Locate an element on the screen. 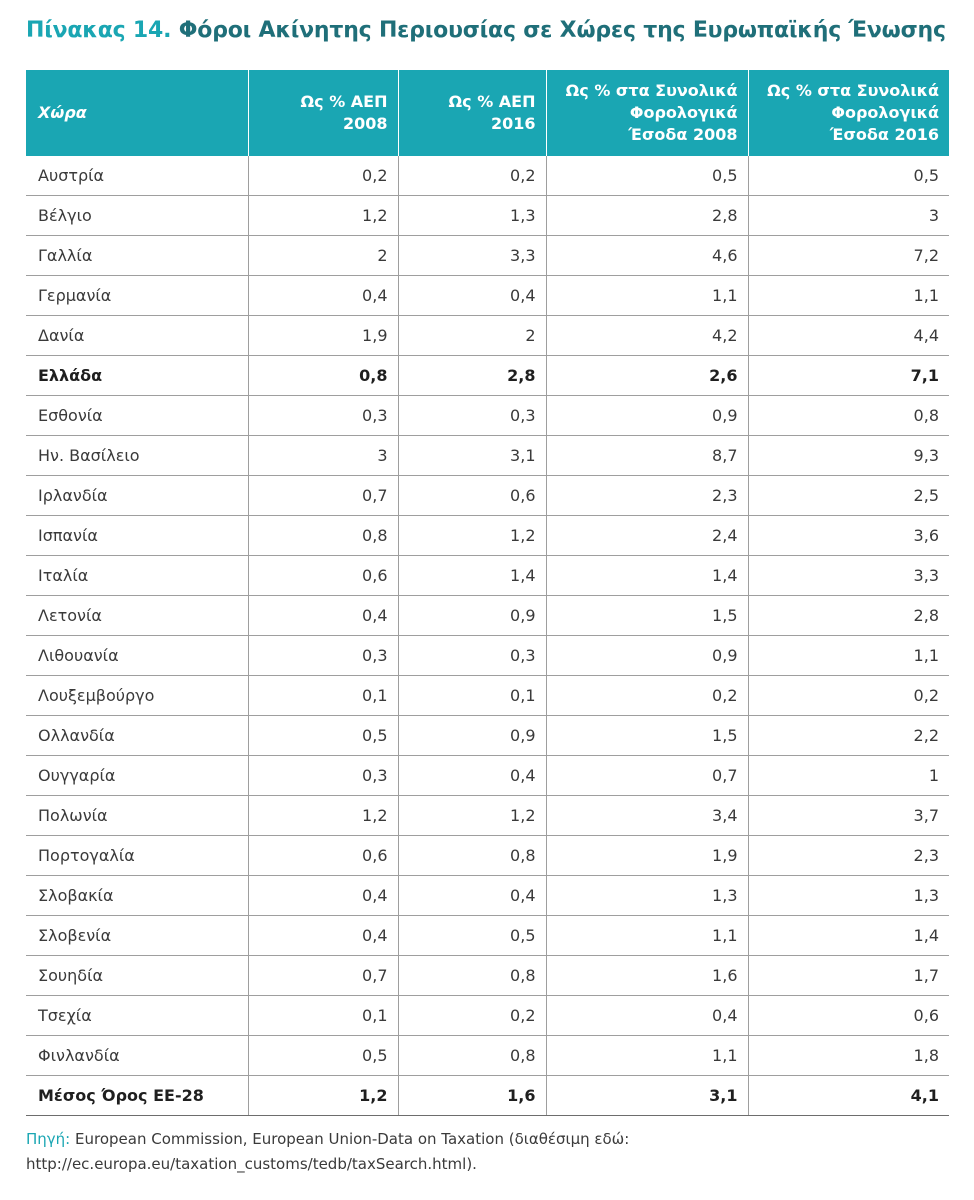  country-cell: Βέλγιο is located at coordinates (137, 215).